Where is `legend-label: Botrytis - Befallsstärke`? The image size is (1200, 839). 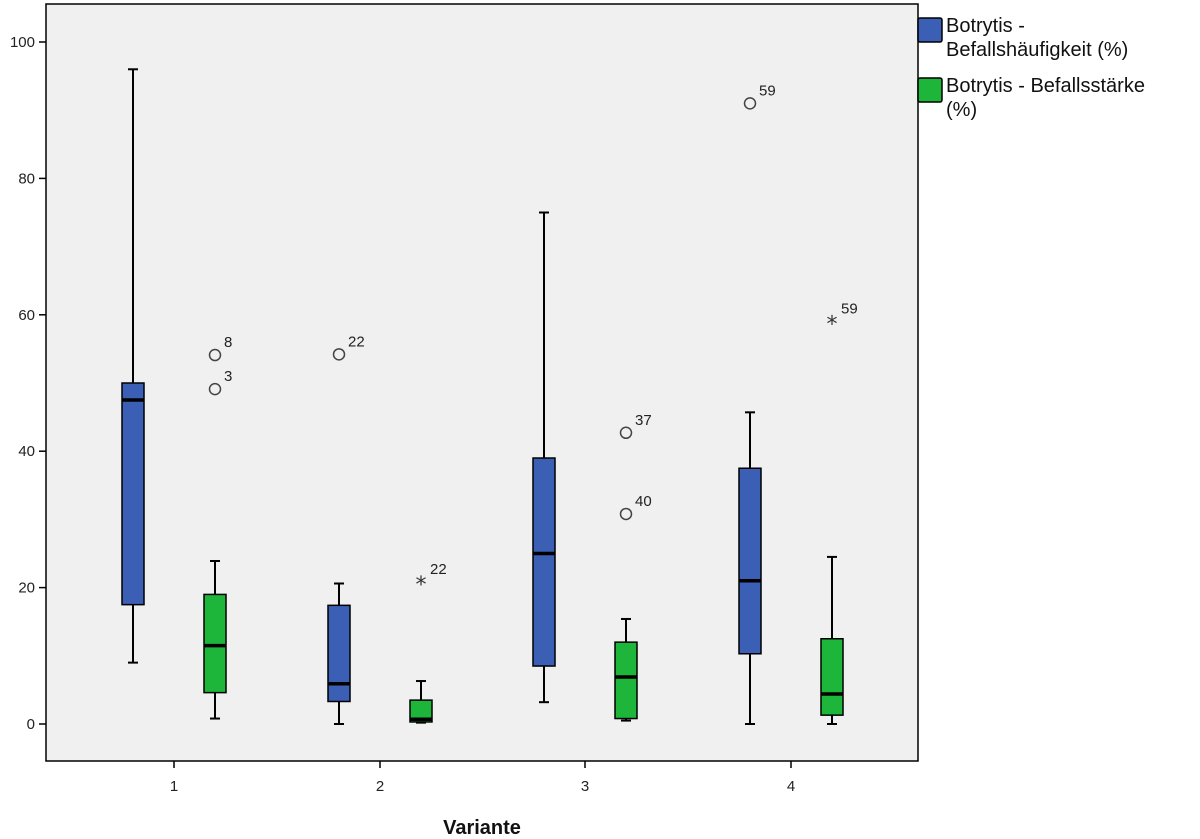
legend-label: Botrytis - Befallsstärke is located at coordinates (1045, 86).